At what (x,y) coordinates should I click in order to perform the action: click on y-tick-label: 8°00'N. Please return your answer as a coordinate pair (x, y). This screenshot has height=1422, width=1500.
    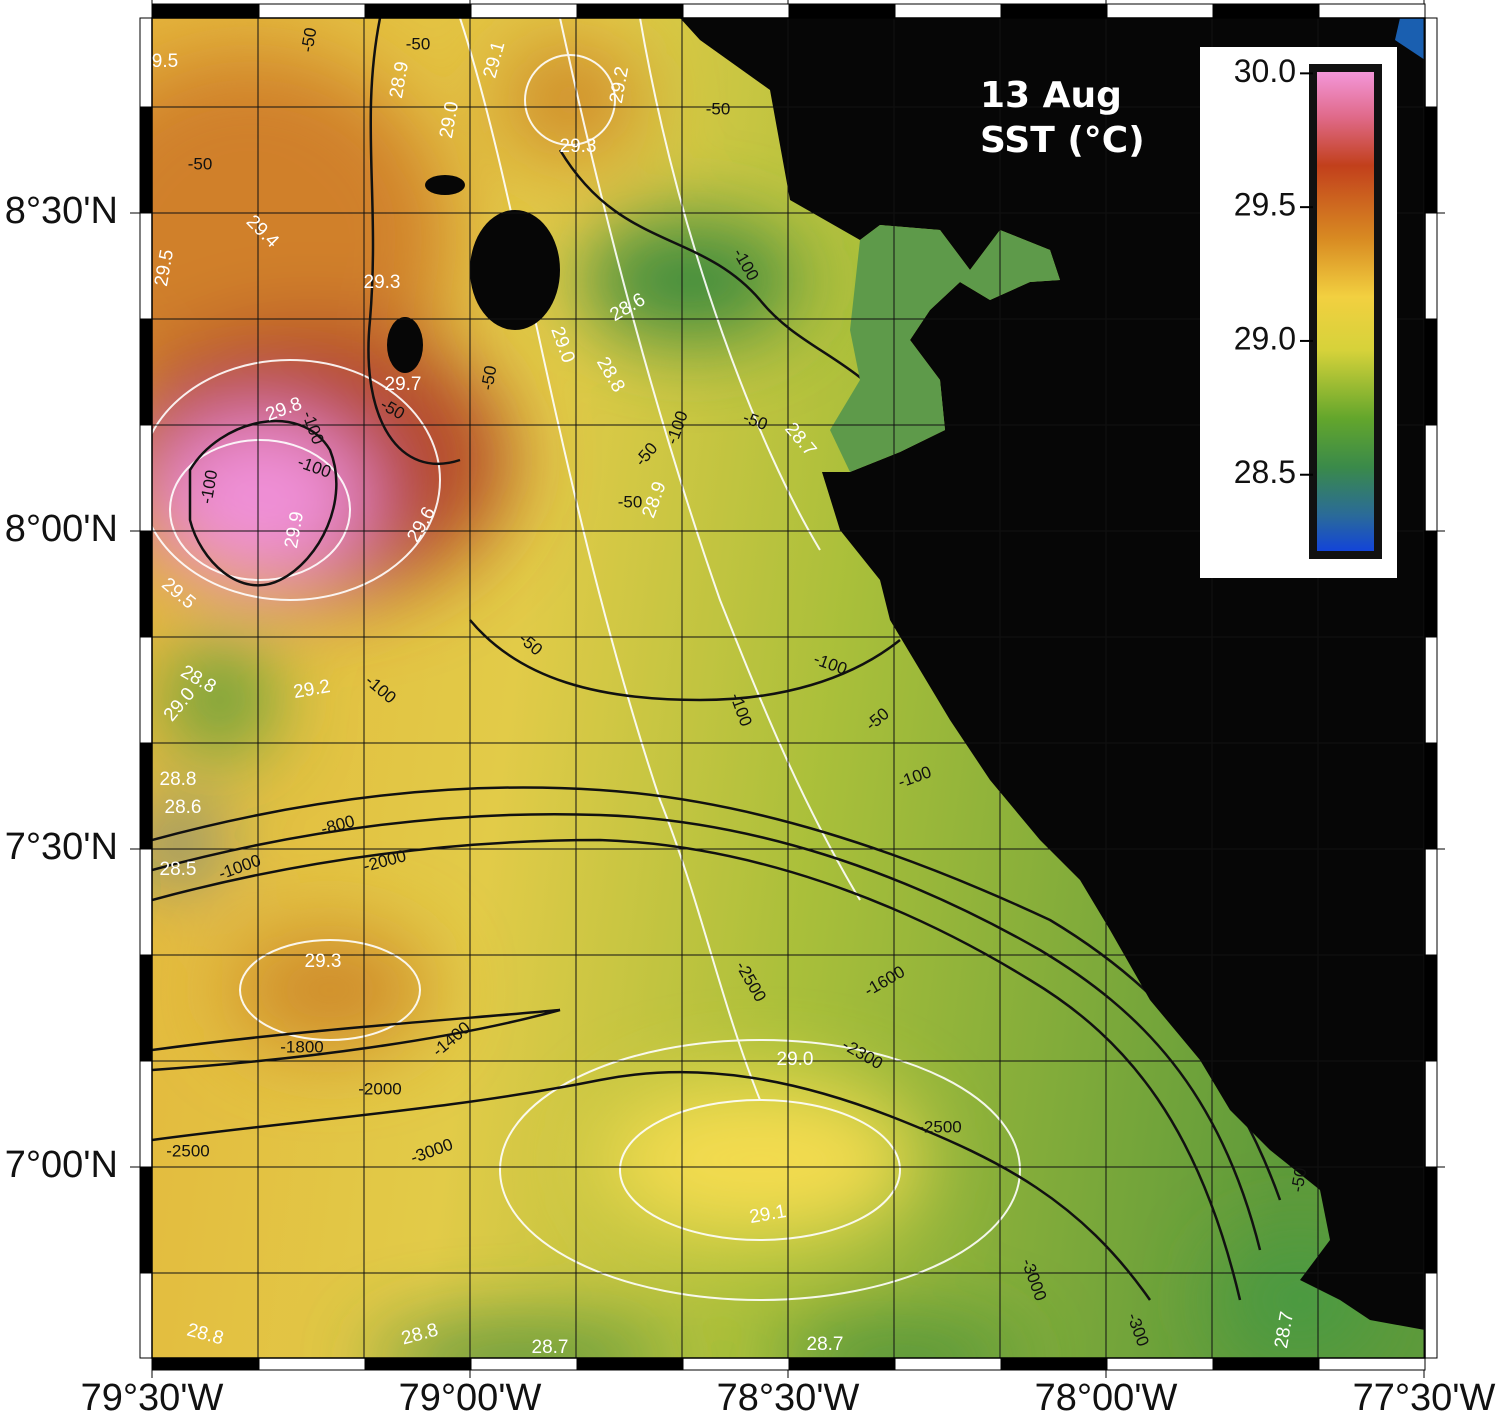
    Looking at the image, I should click on (61, 529).